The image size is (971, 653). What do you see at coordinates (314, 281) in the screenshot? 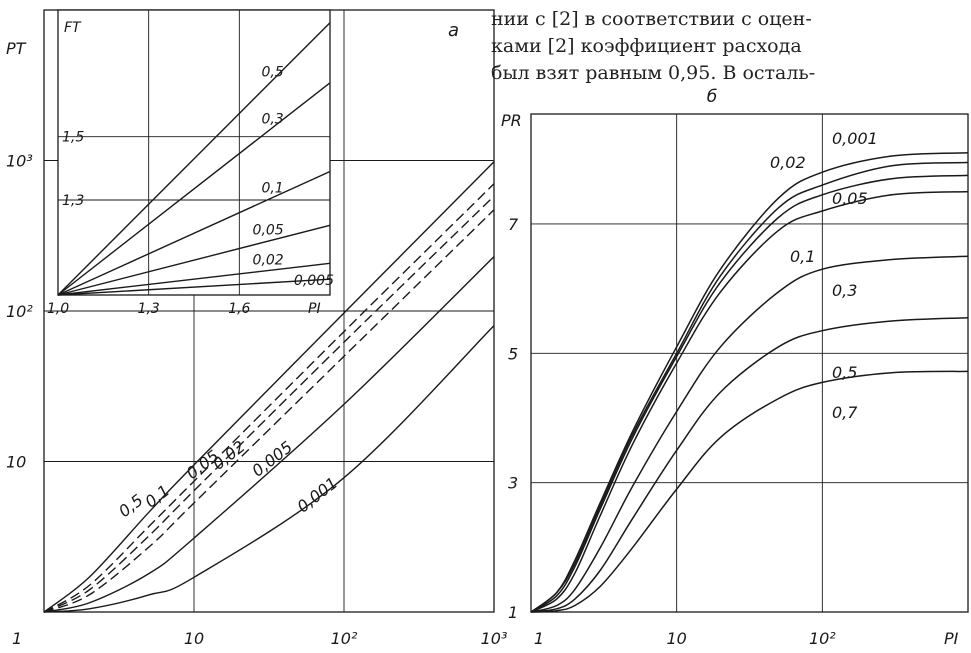
I see `inset-series-label: 0,005` at bounding box center [314, 281].